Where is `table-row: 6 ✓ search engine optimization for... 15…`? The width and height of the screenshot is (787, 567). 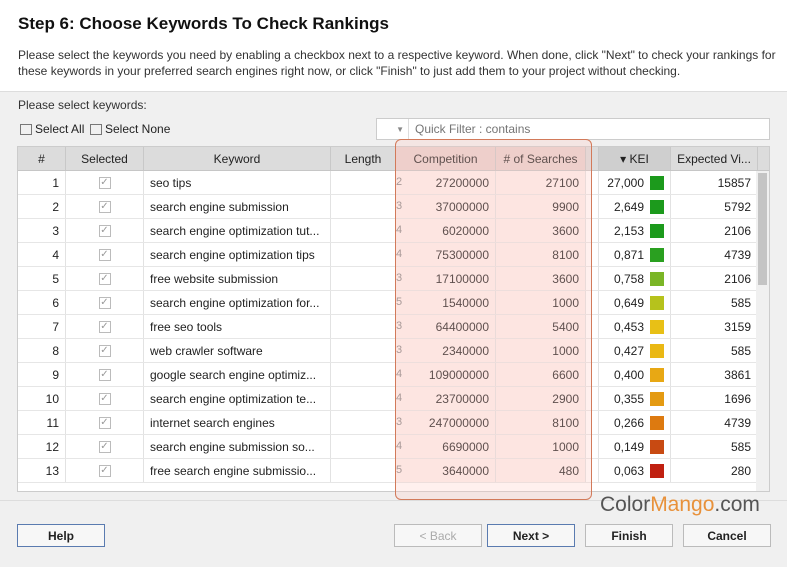
table-row: 6 ✓ search engine optimization for... 15… is located at coordinates (393, 303).